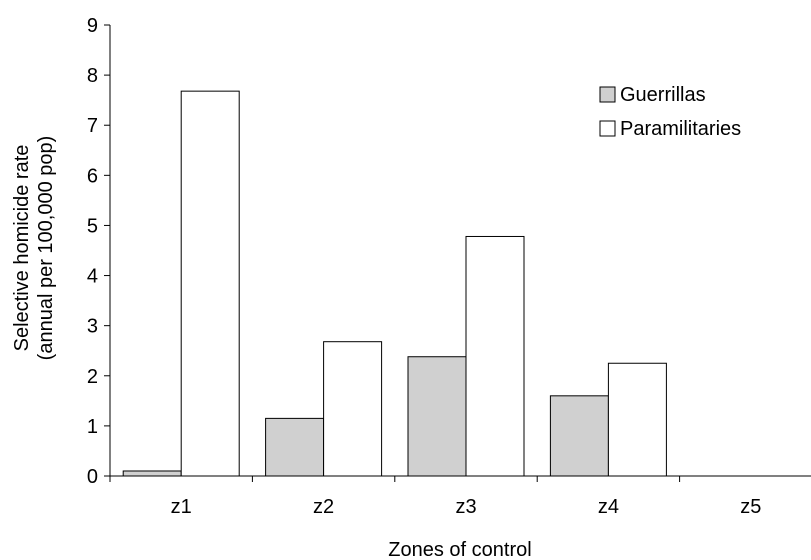 The image size is (811, 560). What do you see at coordinates (465, 507) in the screenshot?
I see `x-tick-label-z3: z3` at bounding box center [465, 507].